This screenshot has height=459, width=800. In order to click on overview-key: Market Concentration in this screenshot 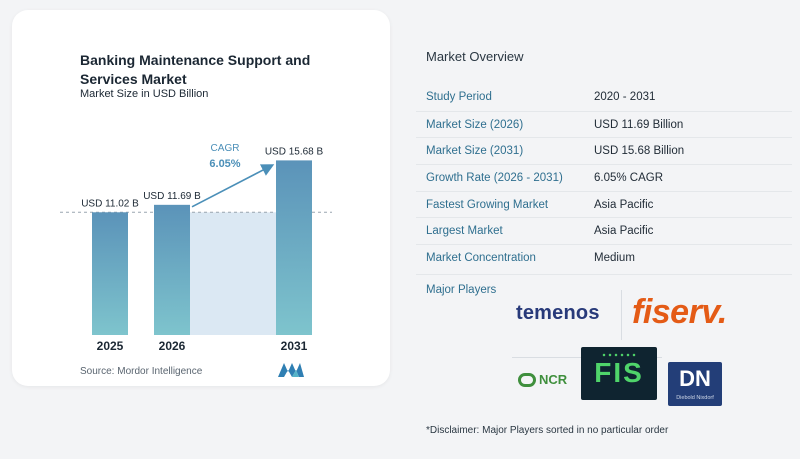, I will do `click(481, 257)`.